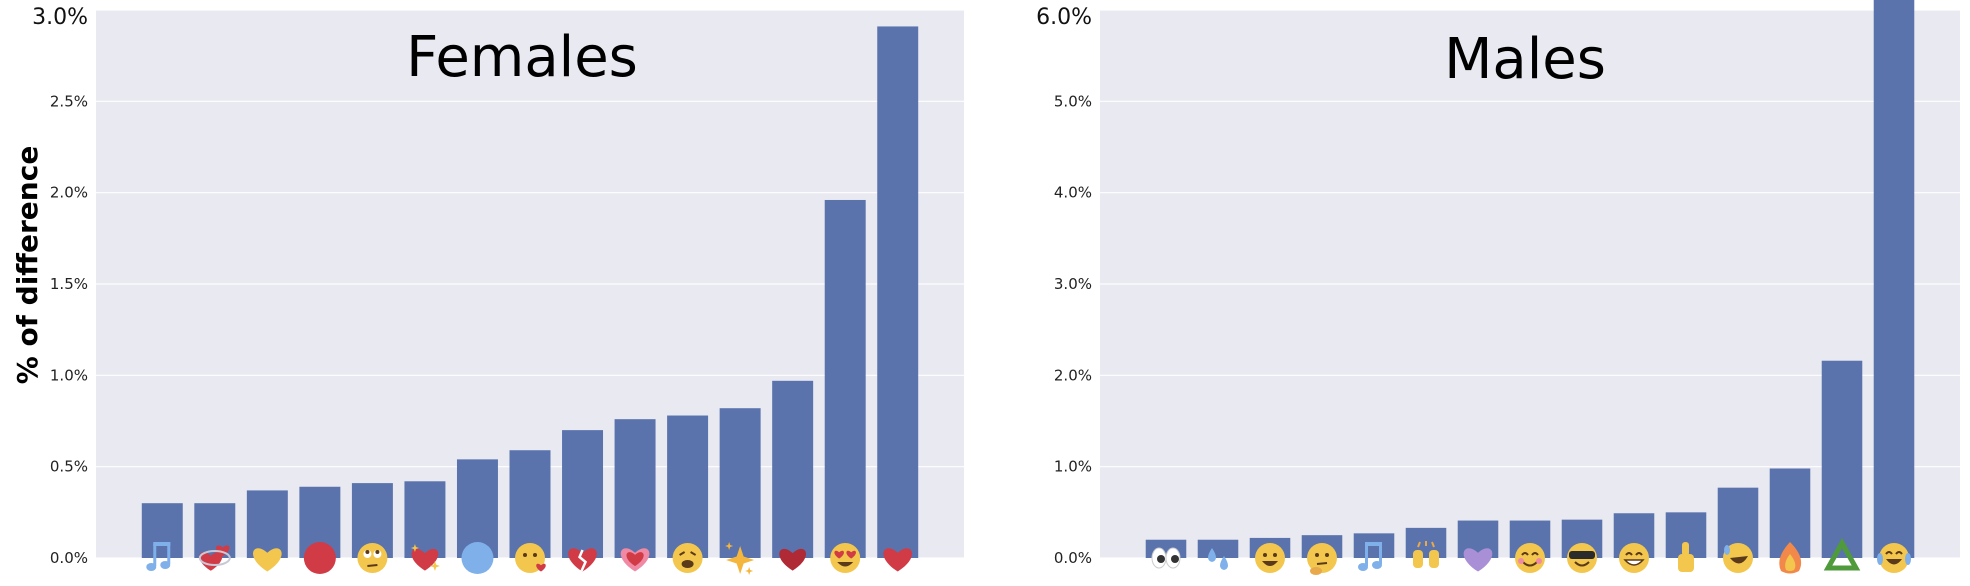  What do you see at coordinates (1530, 558) in the screenshot?
I see `smiling-face-with-smiling-eyes-icon` at bounding box center [1530, 558].